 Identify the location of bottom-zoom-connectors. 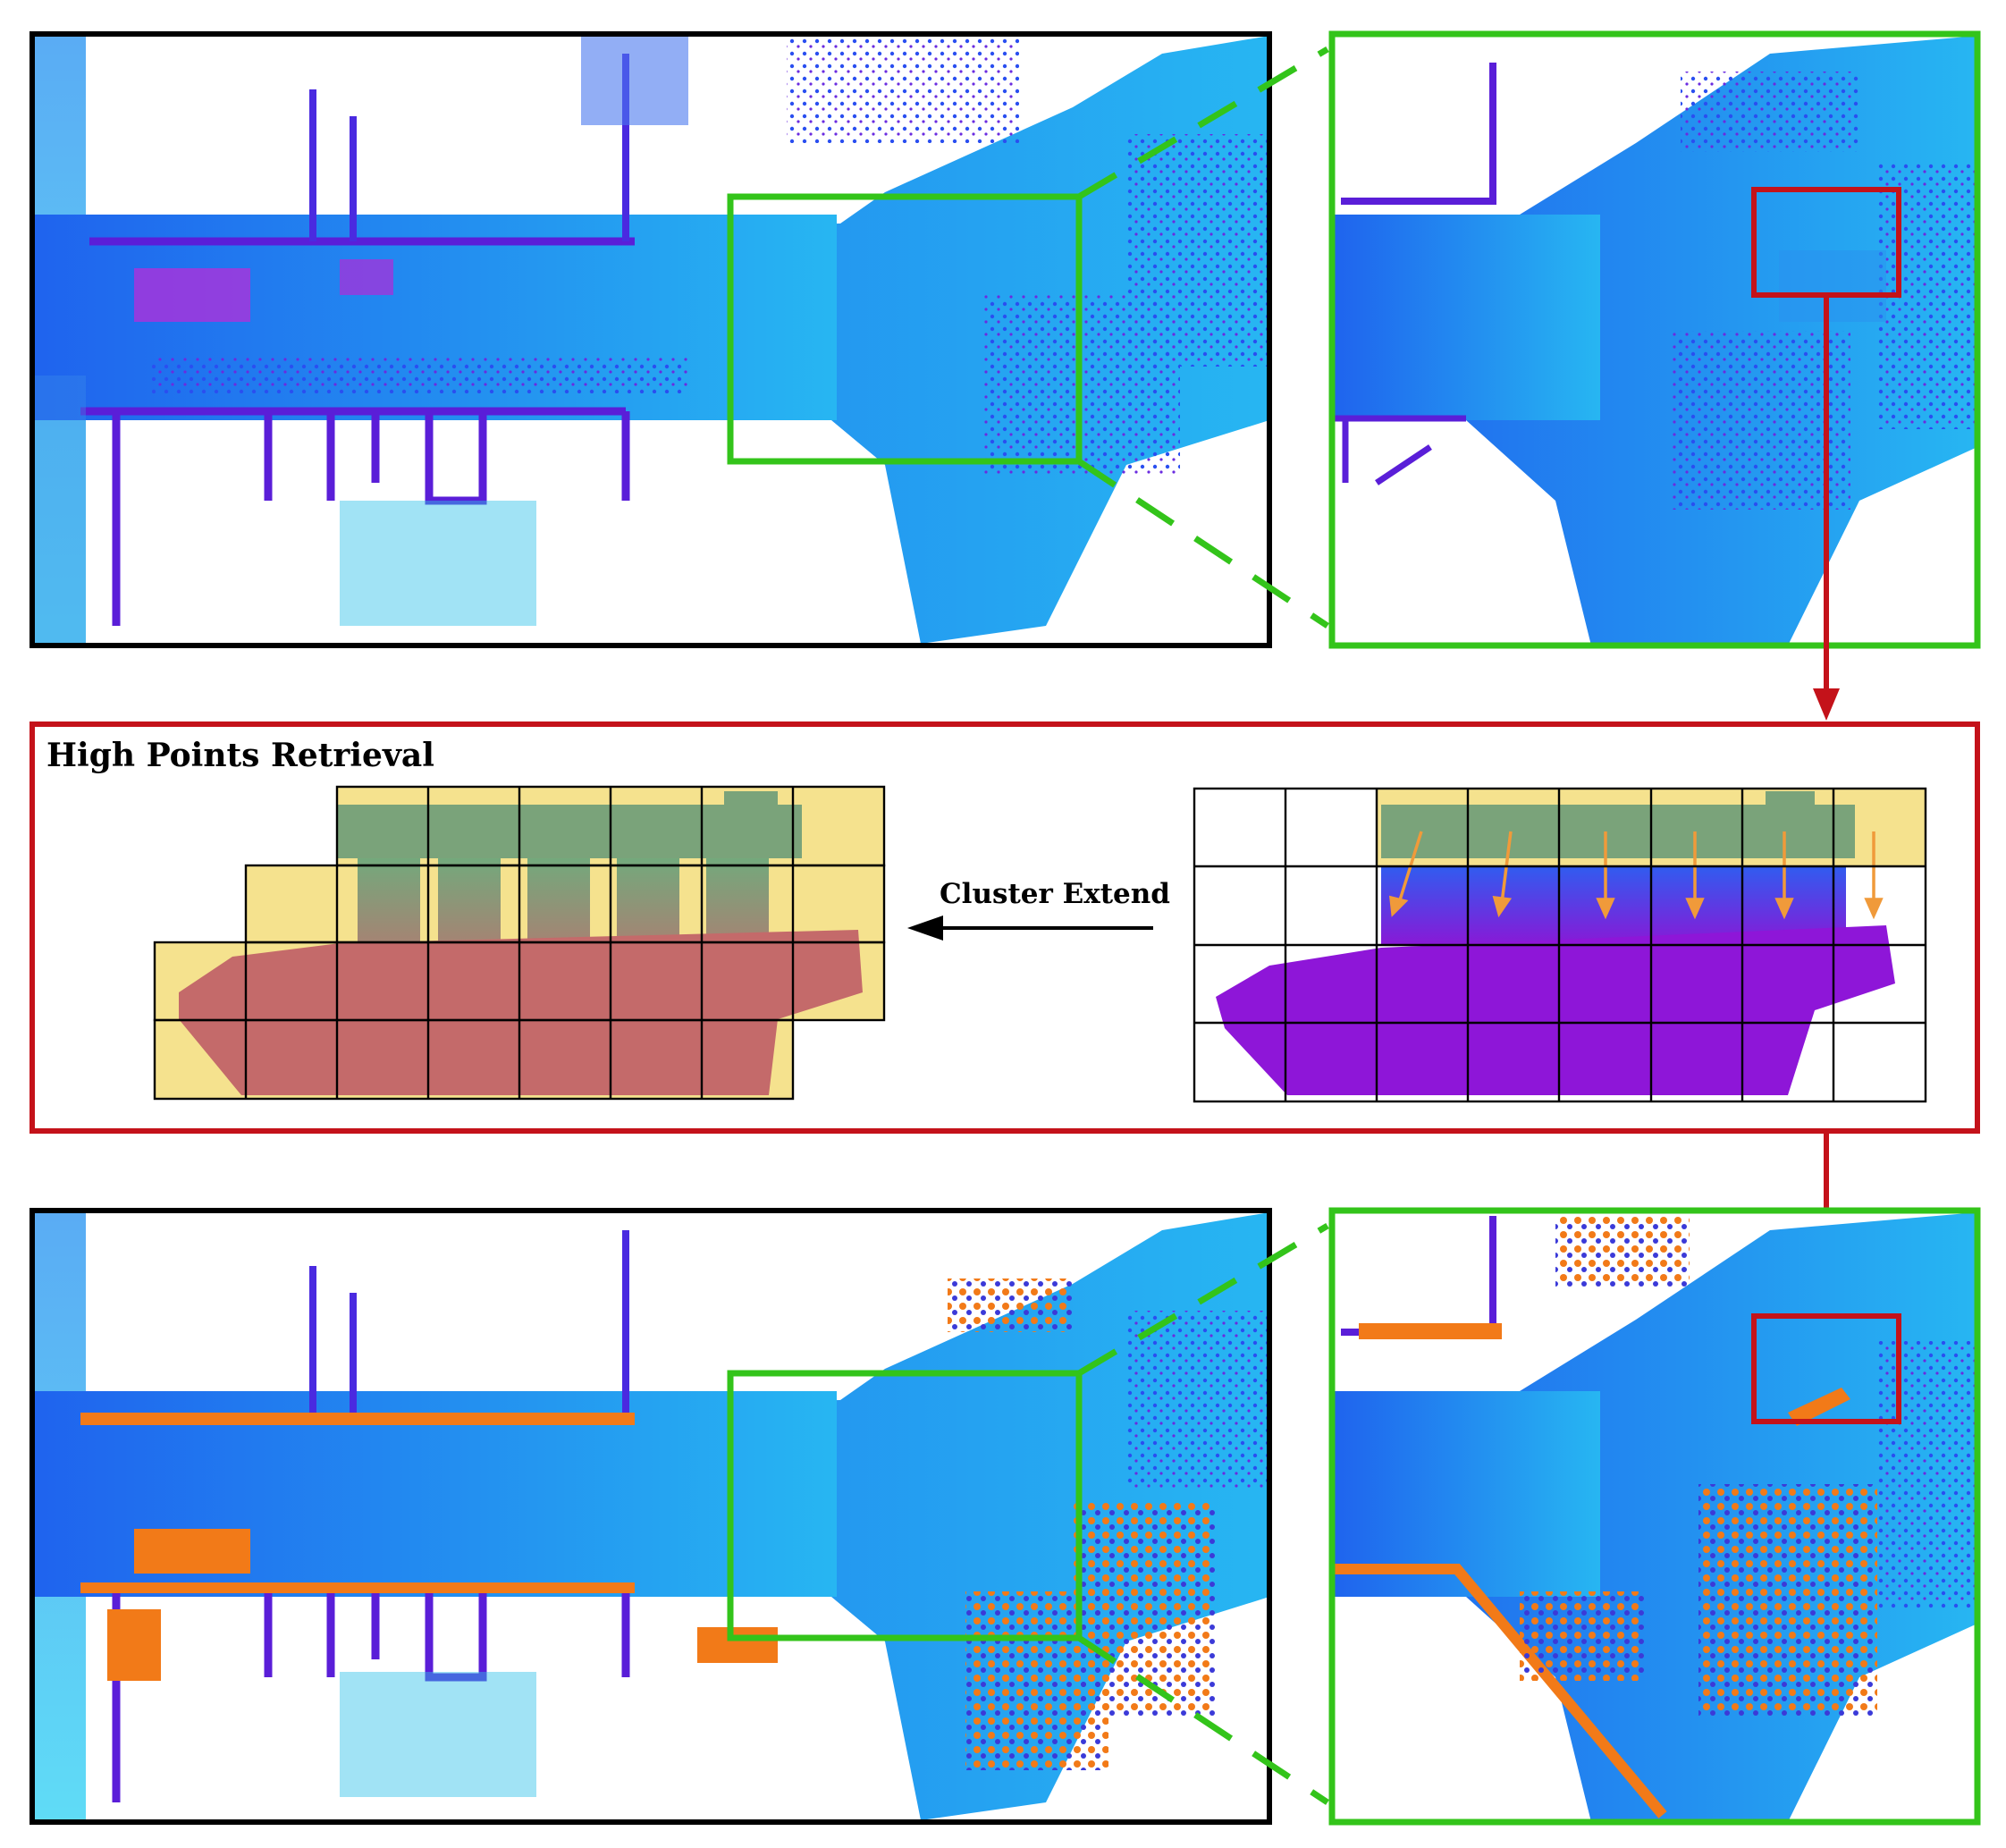
(1203, 1513).